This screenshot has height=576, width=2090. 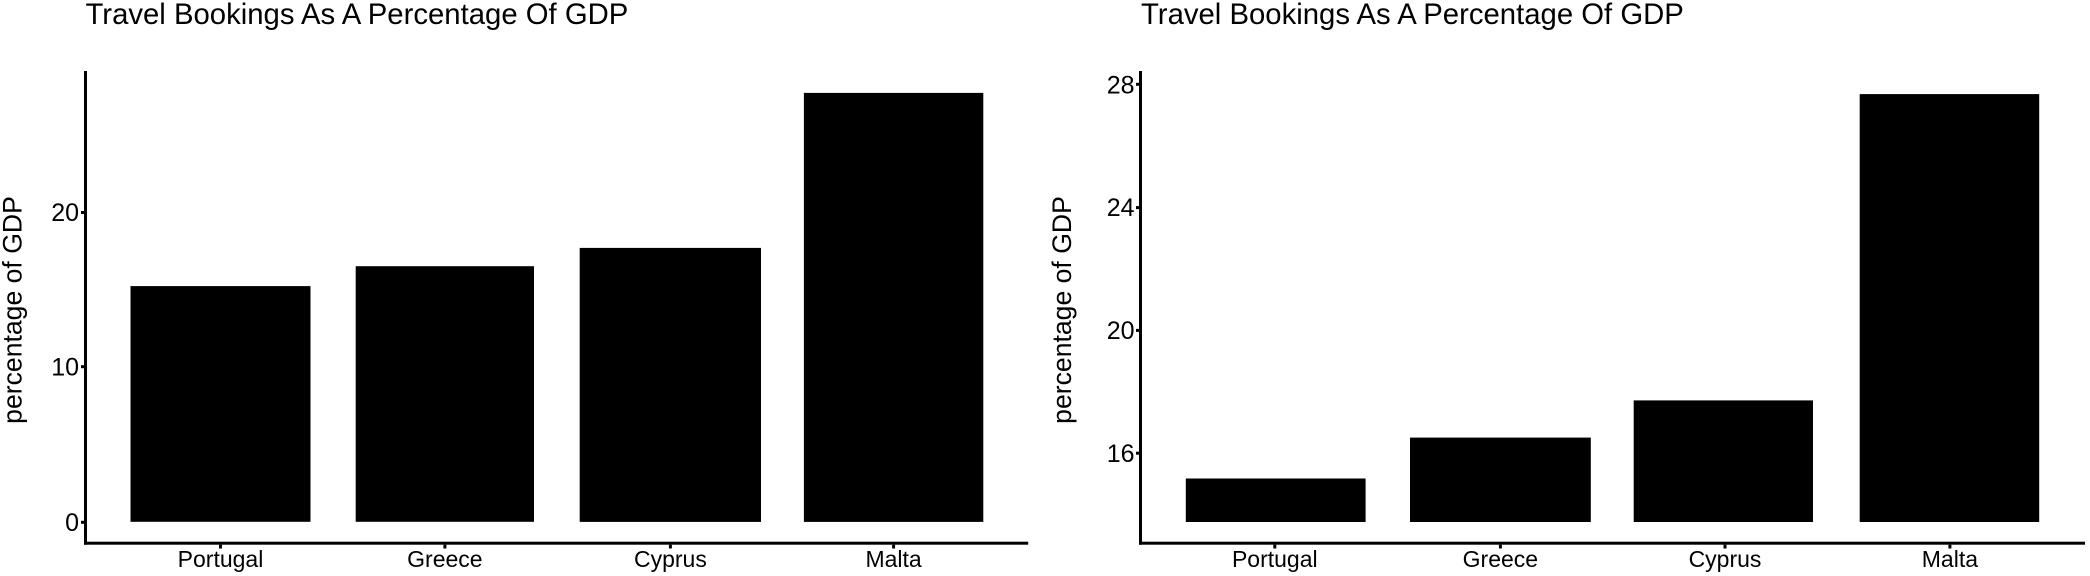 What do you see at coordinates (65, 367) in the screenshot?
I see `svg-text: 10` at bounding box center [65, 367].